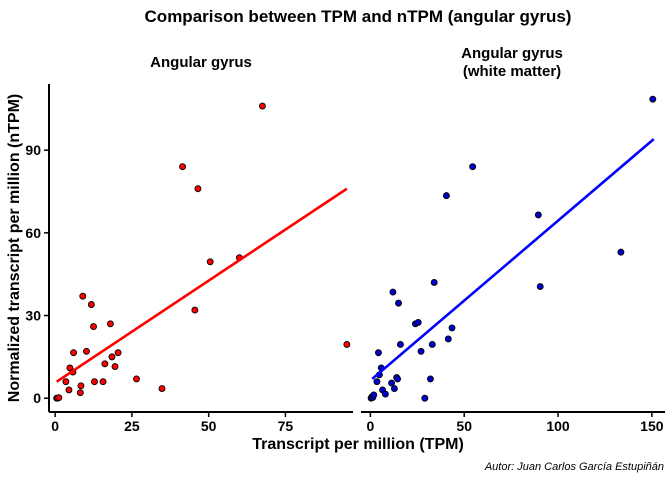 The width and height of the screenshot is (672, 480). Describe the element at coordinates (33, 233) in the screenshot. I see `y-tick-label: 60` at that location.